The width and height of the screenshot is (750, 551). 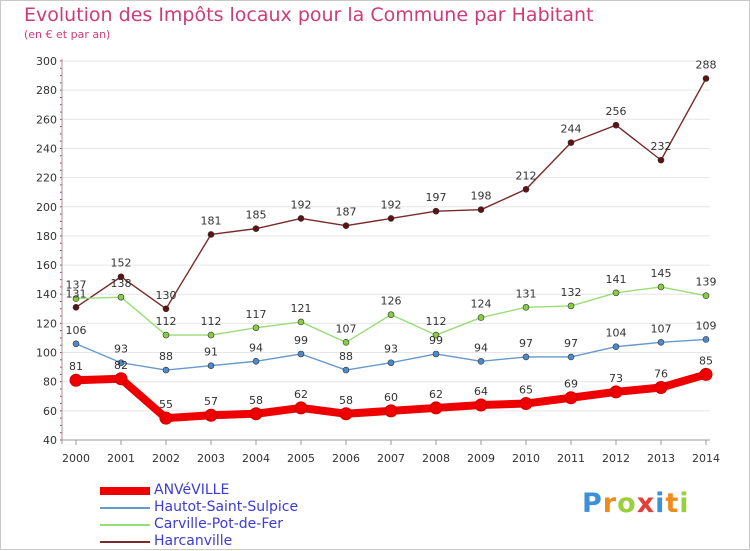 What do you see at coordinates (50, 411) in the screenshot?
I see `y-tick-label: 60` at bounding box center [50, 411].